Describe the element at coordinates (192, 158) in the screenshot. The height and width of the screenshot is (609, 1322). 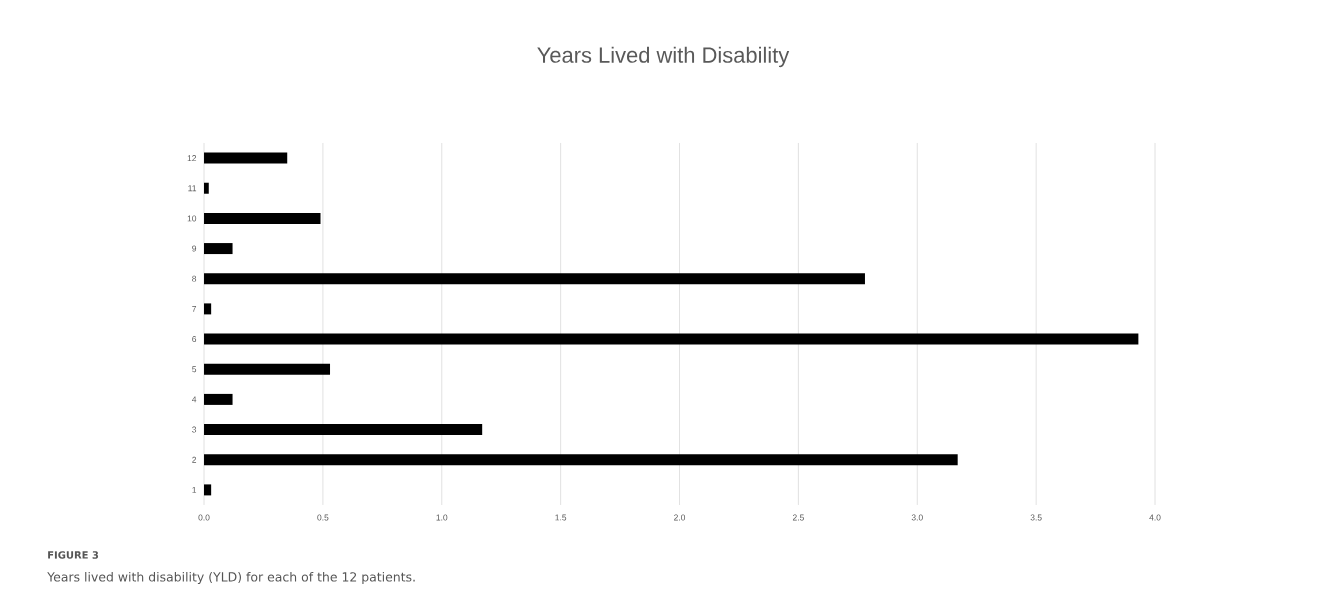
I see `y-tick-label: 12` at that location.